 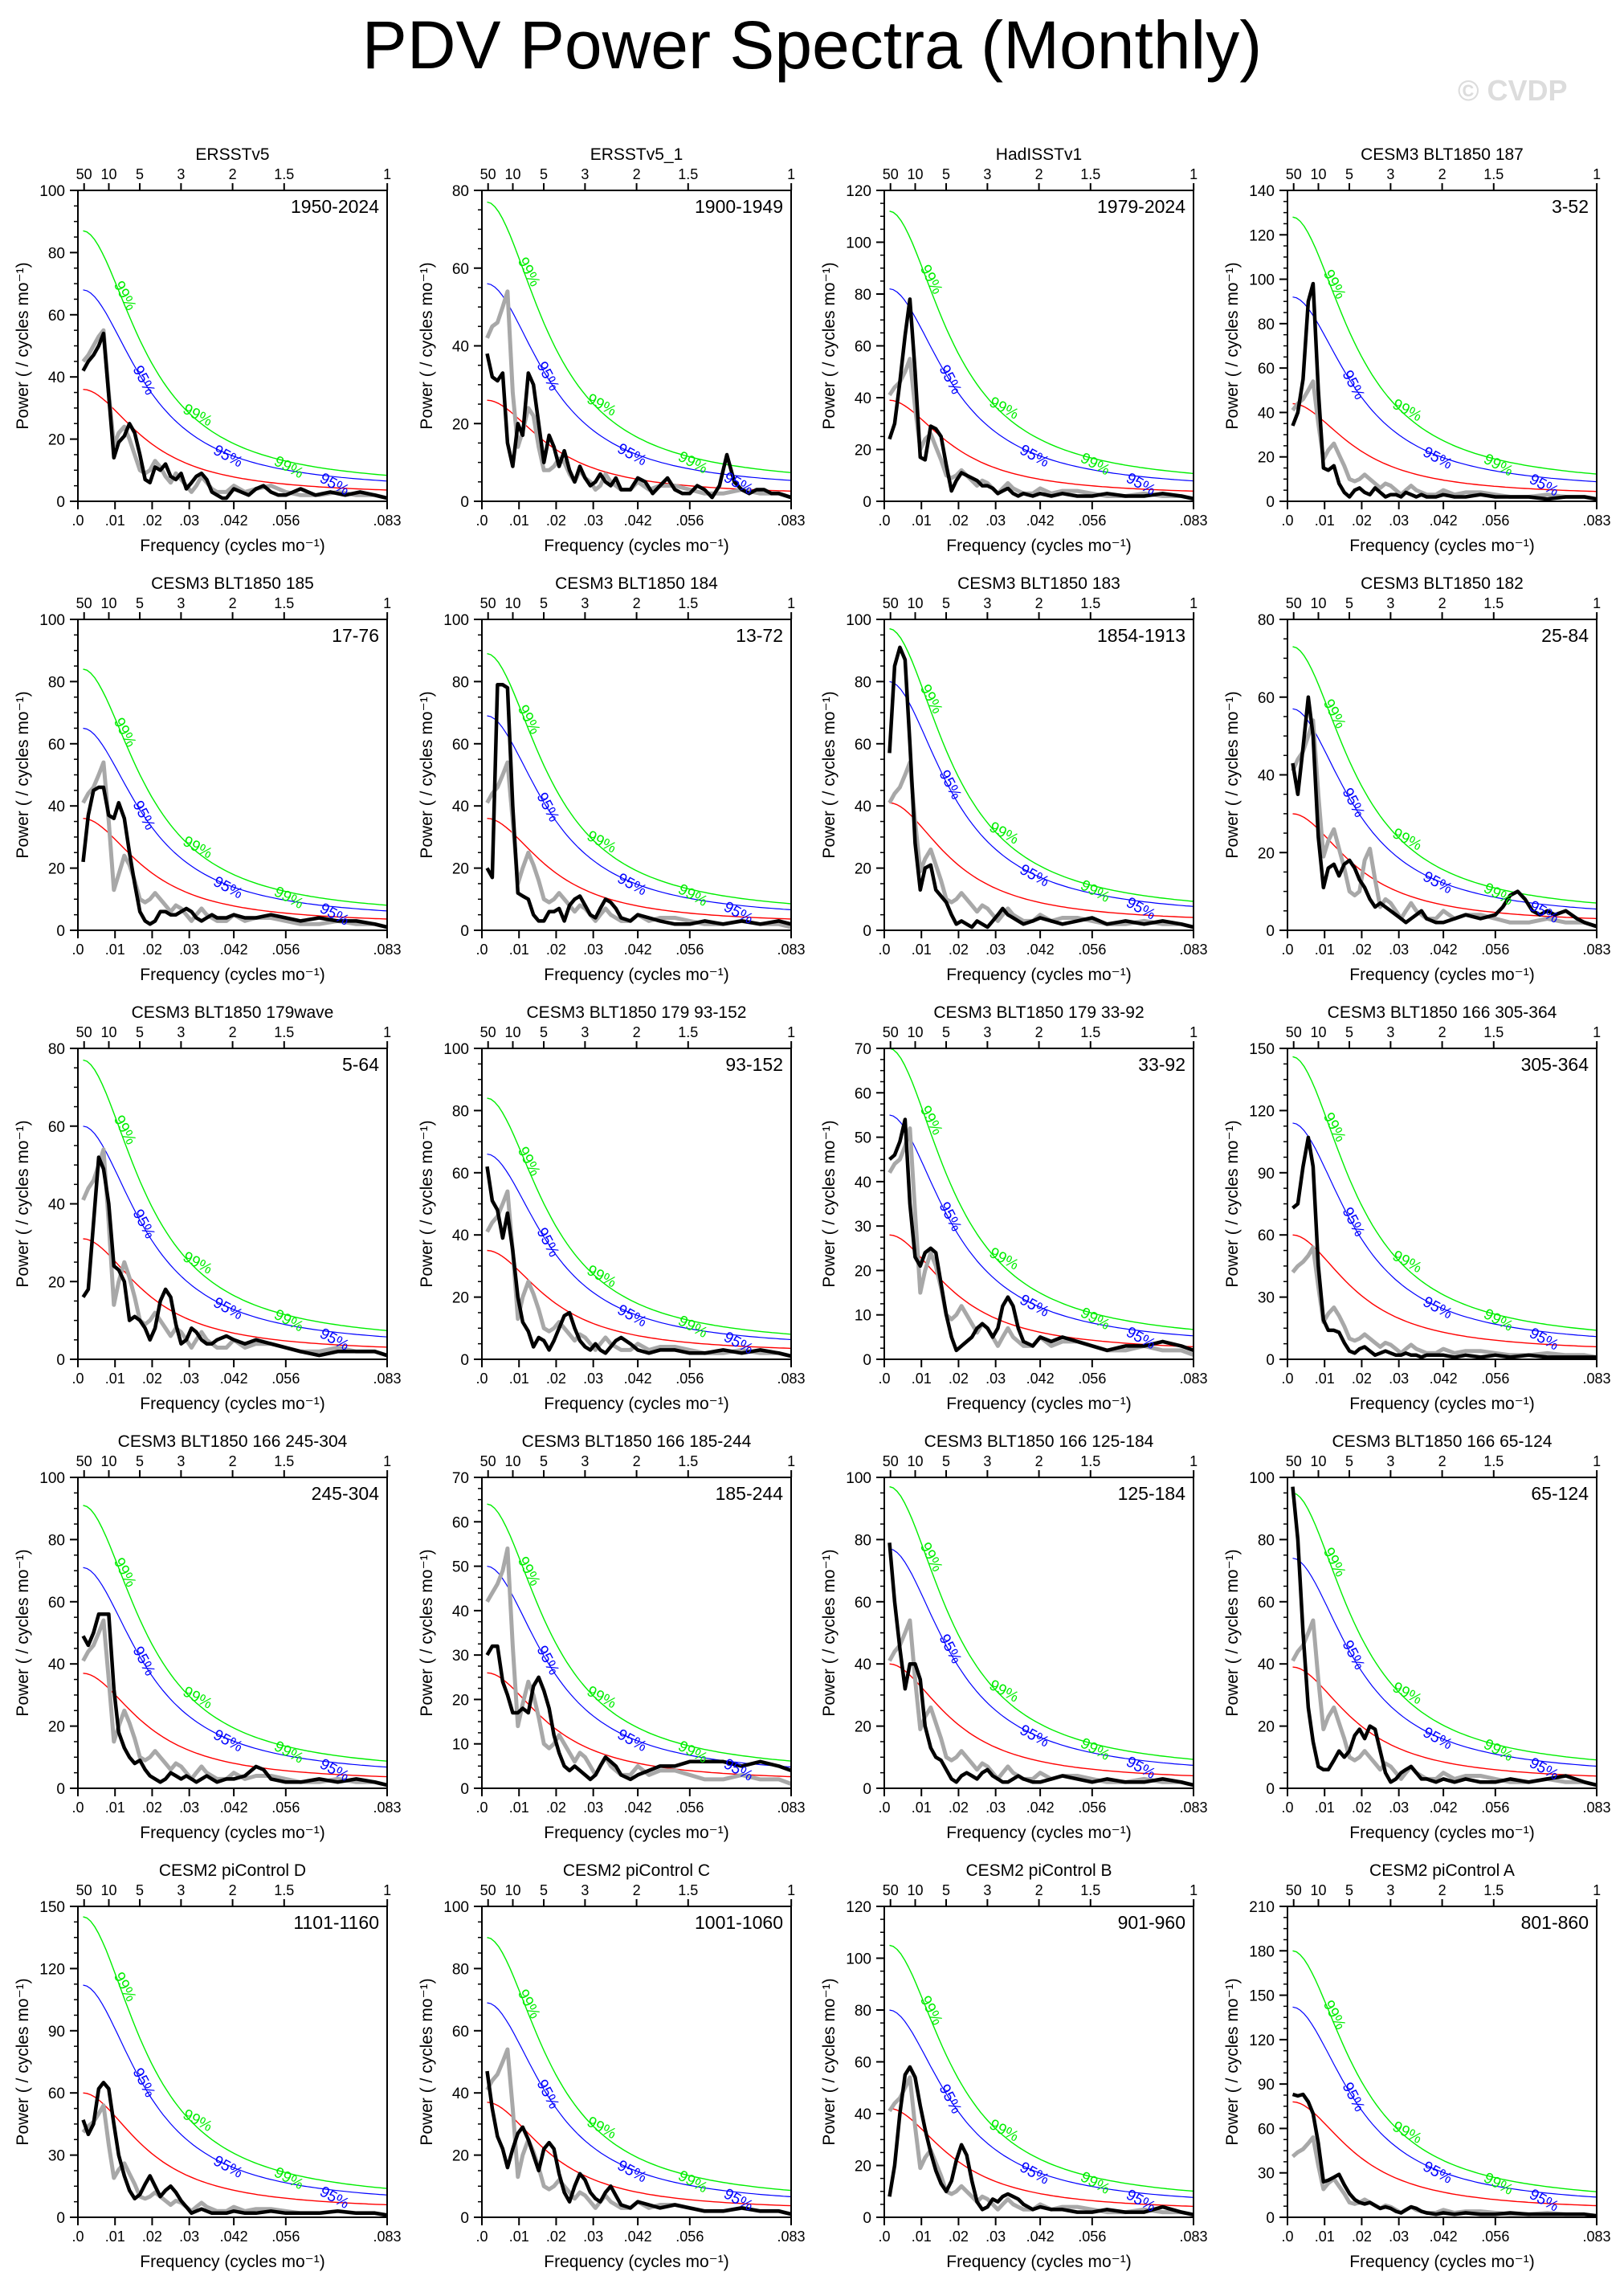 What do you see at coordinates (1266, 1174) in the screenshot?
I see `y-tick-label: 90` at bounding box center [1266, 1174].